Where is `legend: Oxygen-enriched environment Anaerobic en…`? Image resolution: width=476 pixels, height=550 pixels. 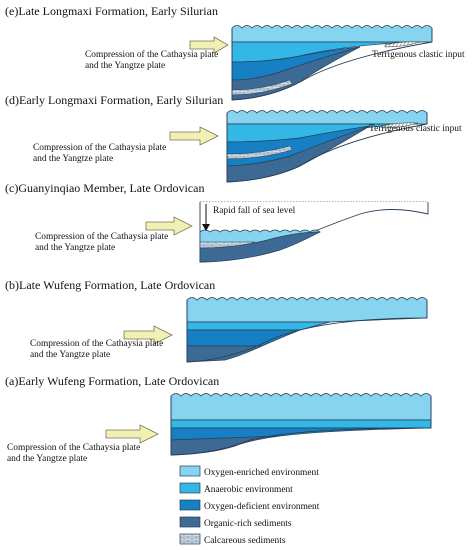 legend: Oxygen-enriched environment Anaerobic en… is located at coordinates (249, 505).